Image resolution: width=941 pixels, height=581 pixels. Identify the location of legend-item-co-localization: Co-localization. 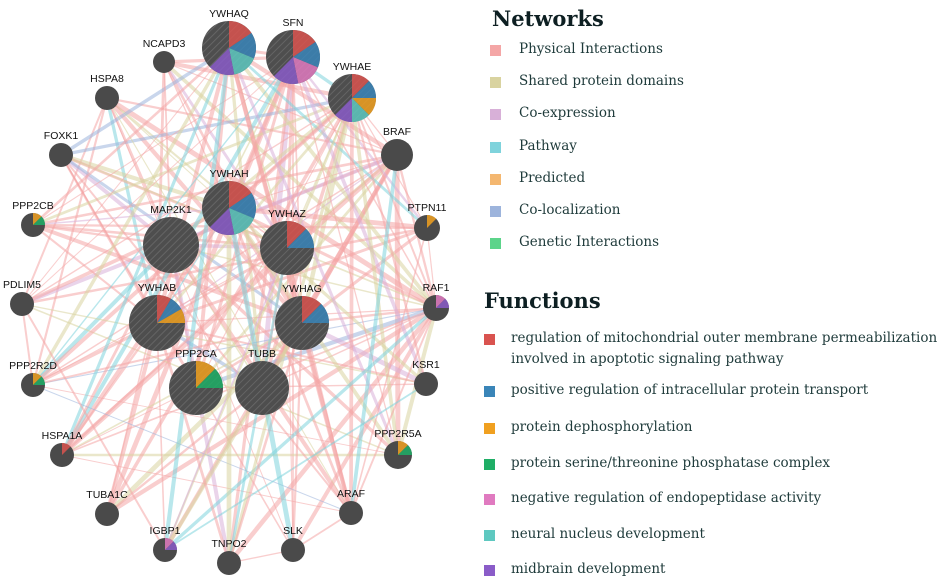
(570, 210).